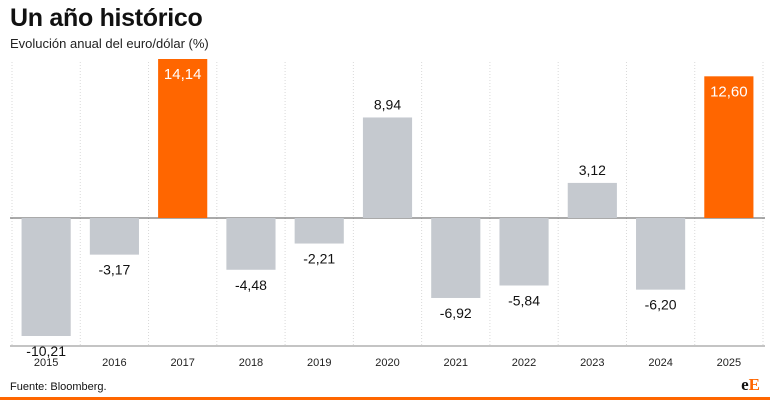 This screenshot has height=415, width=770. I want to click on chart-title: Un año histórico, so click(106, 18).